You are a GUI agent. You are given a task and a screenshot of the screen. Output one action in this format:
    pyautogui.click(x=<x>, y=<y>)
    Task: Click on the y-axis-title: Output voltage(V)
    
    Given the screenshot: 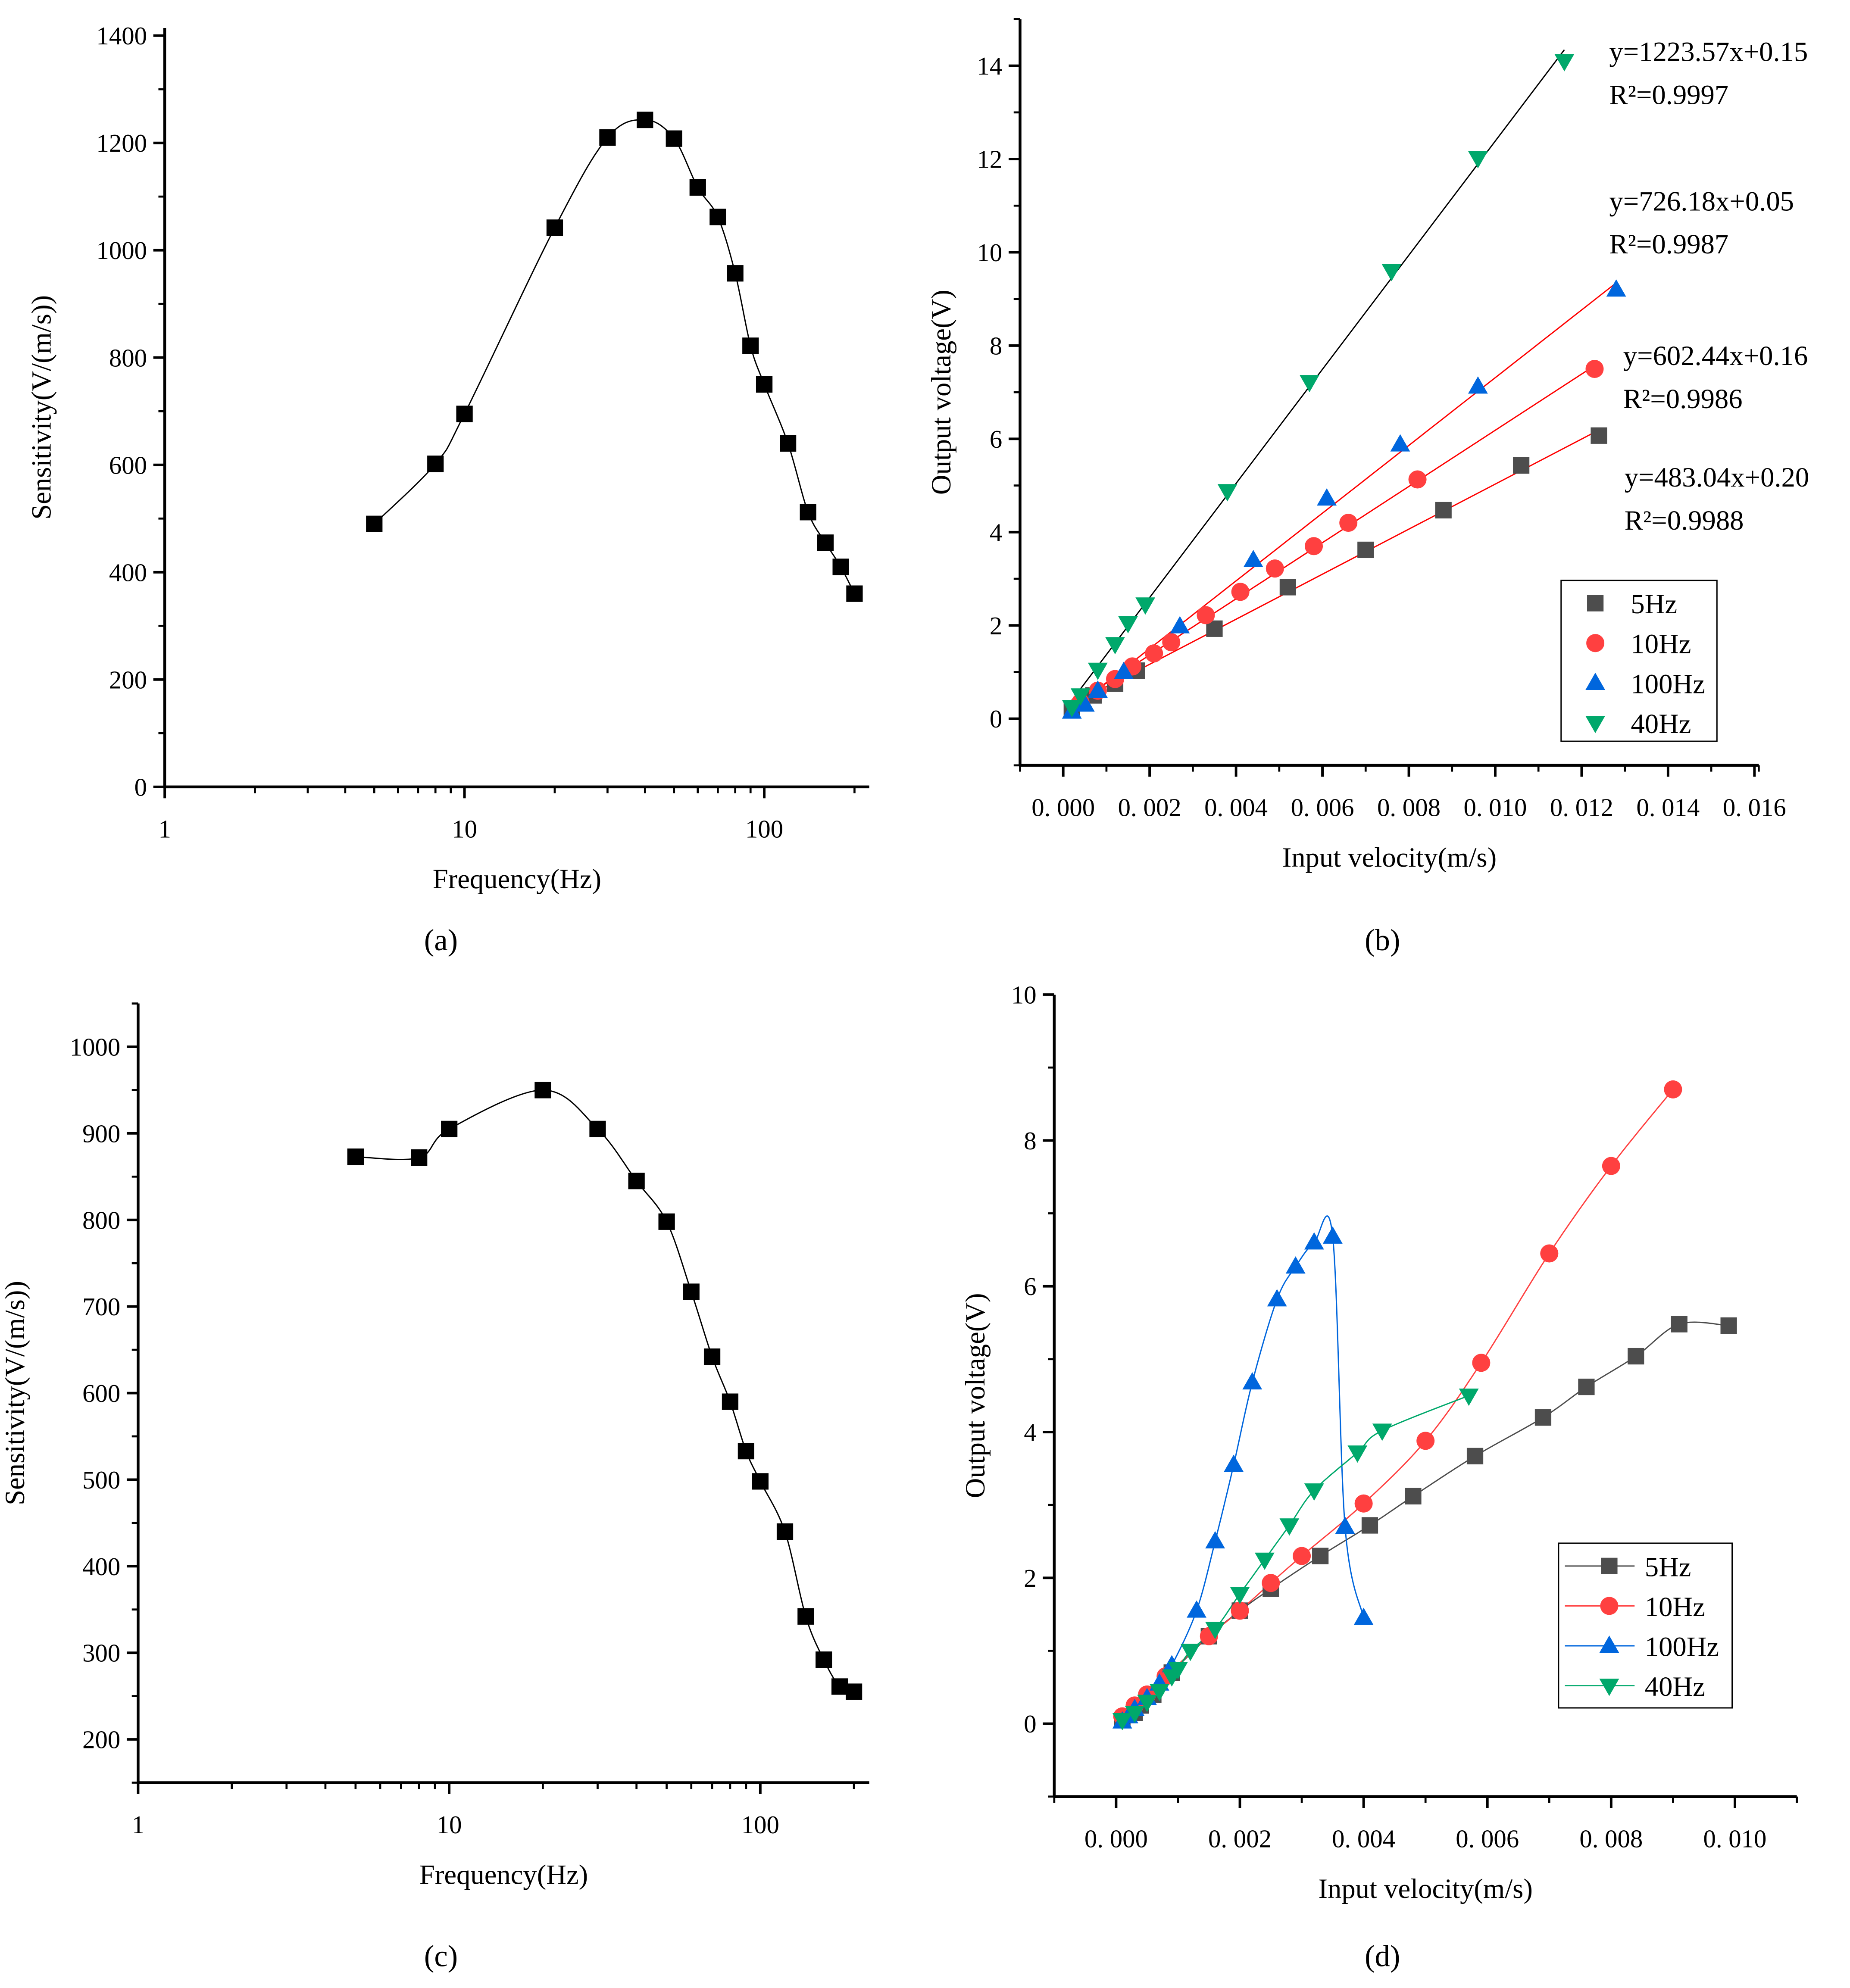 What is the action you would take?
    pyautogui.click(x=940, y=392)
    